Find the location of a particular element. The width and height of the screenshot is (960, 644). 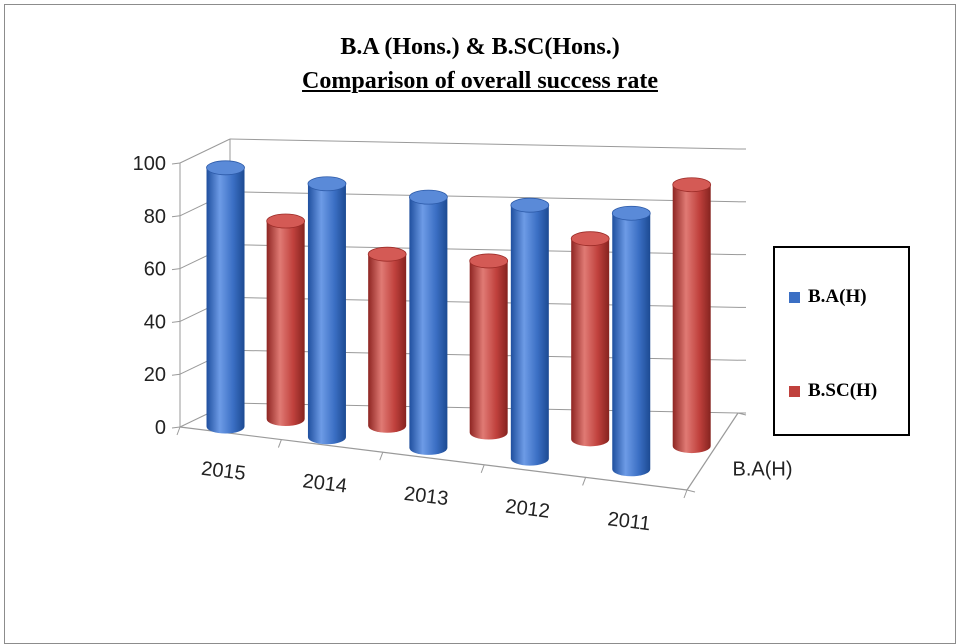

gridline-side is located at coordinates (205, 151).